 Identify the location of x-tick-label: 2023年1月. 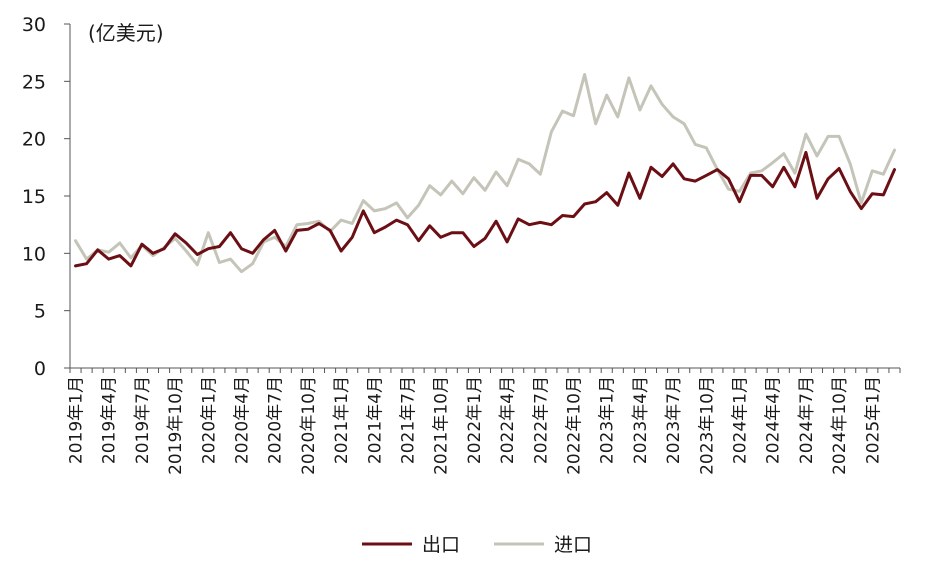
(608, 420).